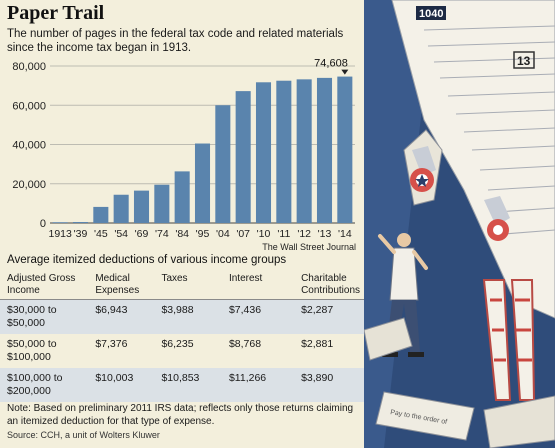  I want to click on chart-title: Paper Trail, so click(56, 13).